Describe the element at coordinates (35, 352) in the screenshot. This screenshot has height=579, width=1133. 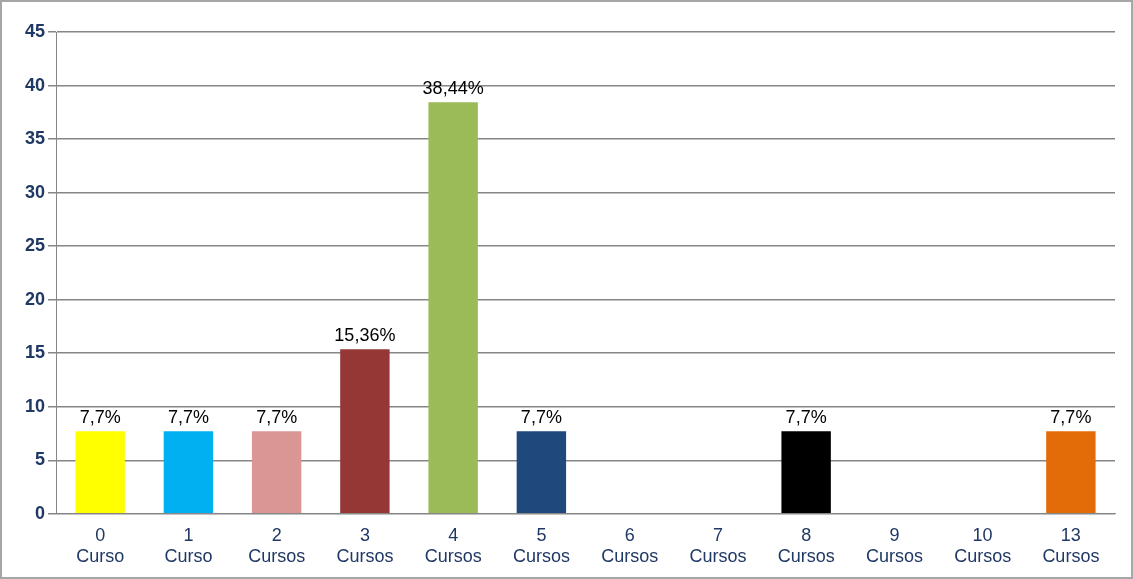
I see `y-tick-label: 15` at that location.